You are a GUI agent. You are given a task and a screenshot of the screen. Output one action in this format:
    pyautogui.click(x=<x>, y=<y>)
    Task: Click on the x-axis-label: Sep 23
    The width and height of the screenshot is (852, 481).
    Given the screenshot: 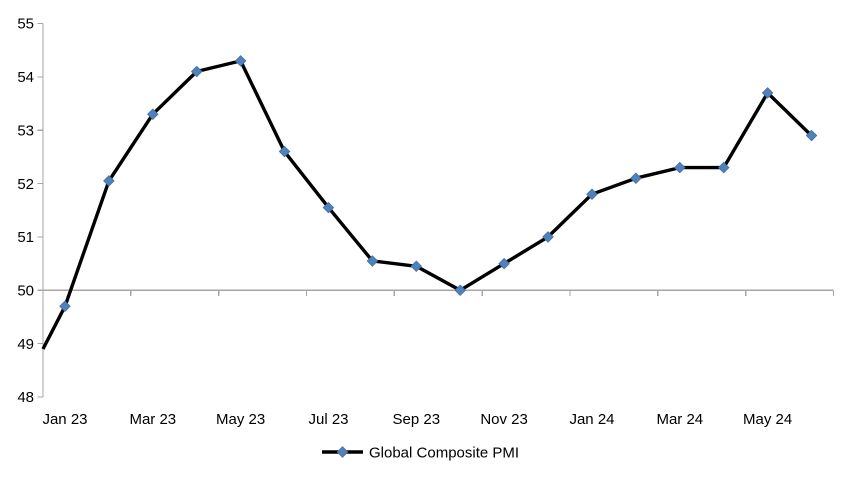 What is the action you would take?
    pyautogui.click(x=417, y=419)
    